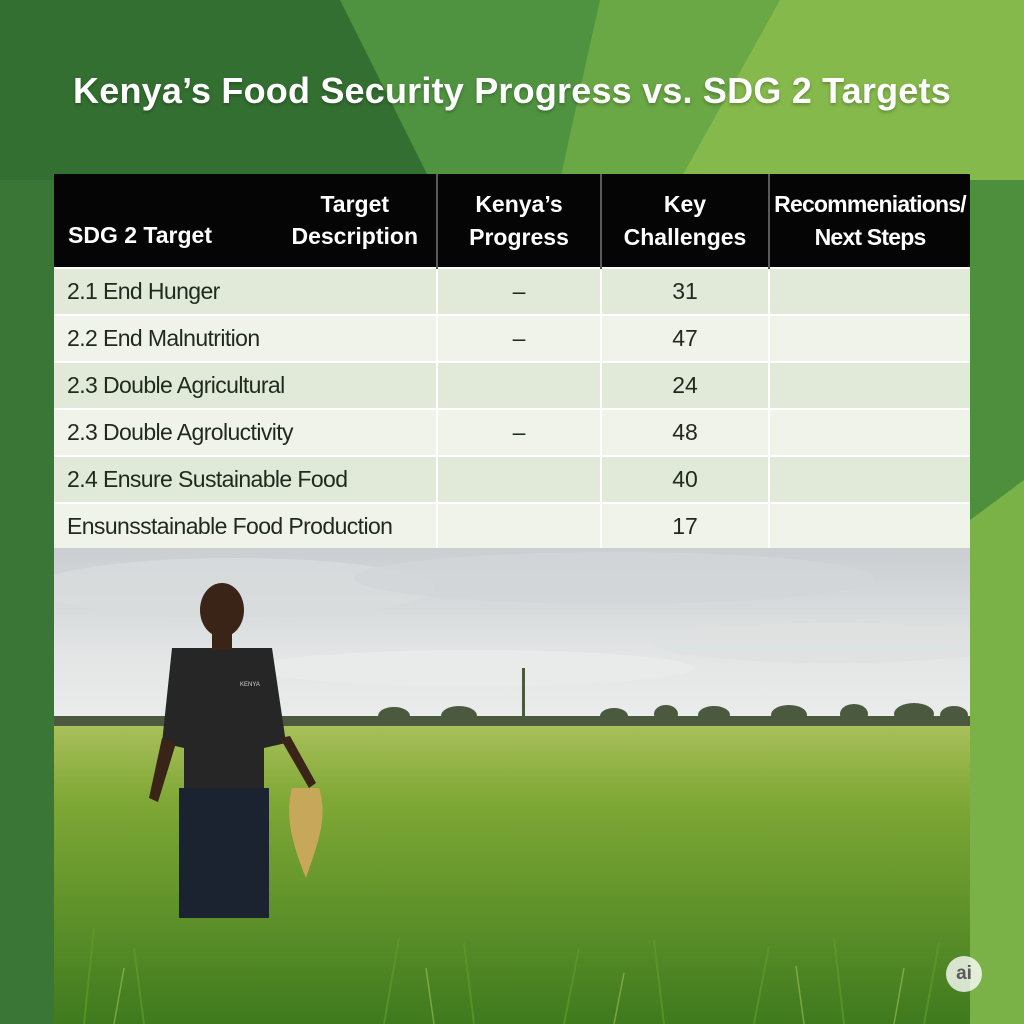 This screenshot has width=1024, height=1024. Describe the element at coordinates (250, 685) in the screenshot. I see `shirt-logo-text: KENYA` at that location.